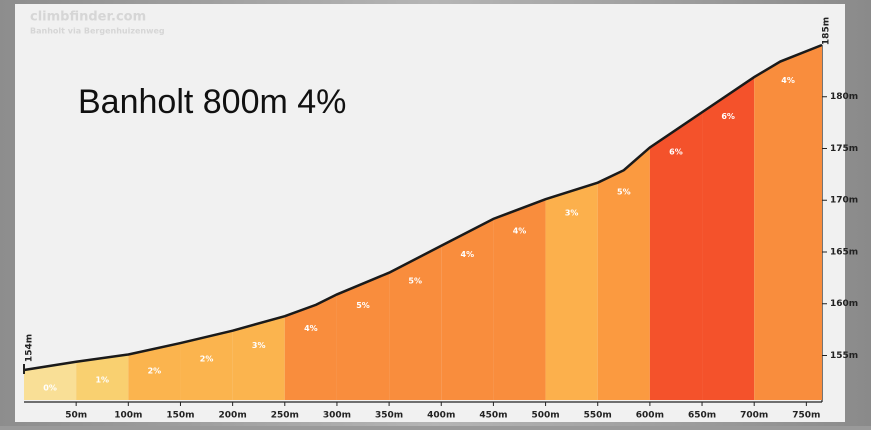 The height and width of the screenshot is (430, 871). What do you see at coordinates (844, 252) in the screenshot?
I see `y-tick-label: 165m` at bounding box center [844, 252].